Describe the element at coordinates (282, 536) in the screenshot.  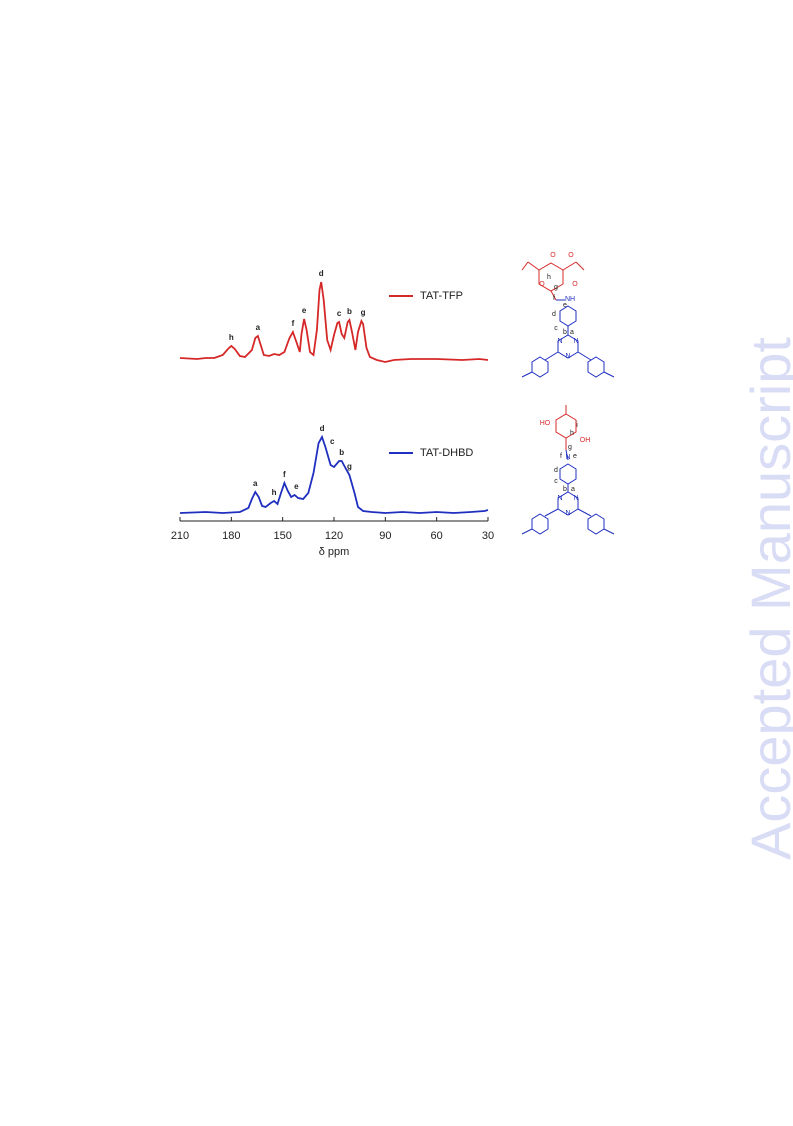
I see `x-tick-label: 150` at that location.